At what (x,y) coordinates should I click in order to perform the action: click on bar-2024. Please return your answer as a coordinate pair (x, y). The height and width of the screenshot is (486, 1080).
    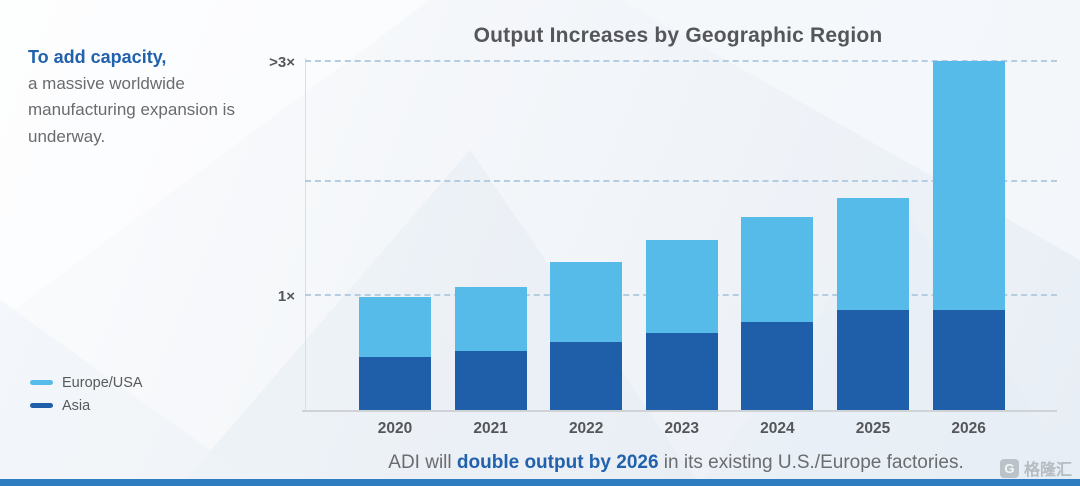
    Looking at the image, I should click on (777, 314).